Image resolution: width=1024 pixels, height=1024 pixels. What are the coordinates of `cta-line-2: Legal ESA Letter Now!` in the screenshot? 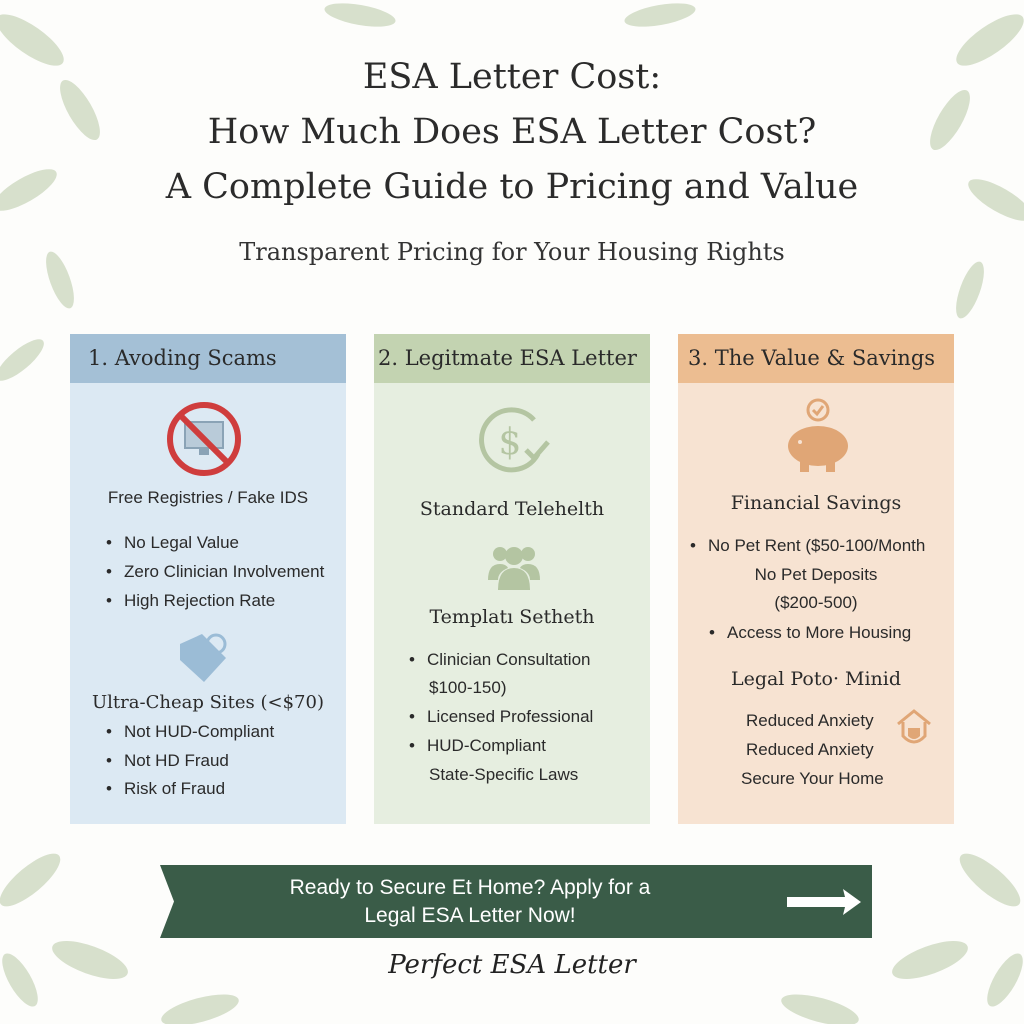 It's located at (470, 915).